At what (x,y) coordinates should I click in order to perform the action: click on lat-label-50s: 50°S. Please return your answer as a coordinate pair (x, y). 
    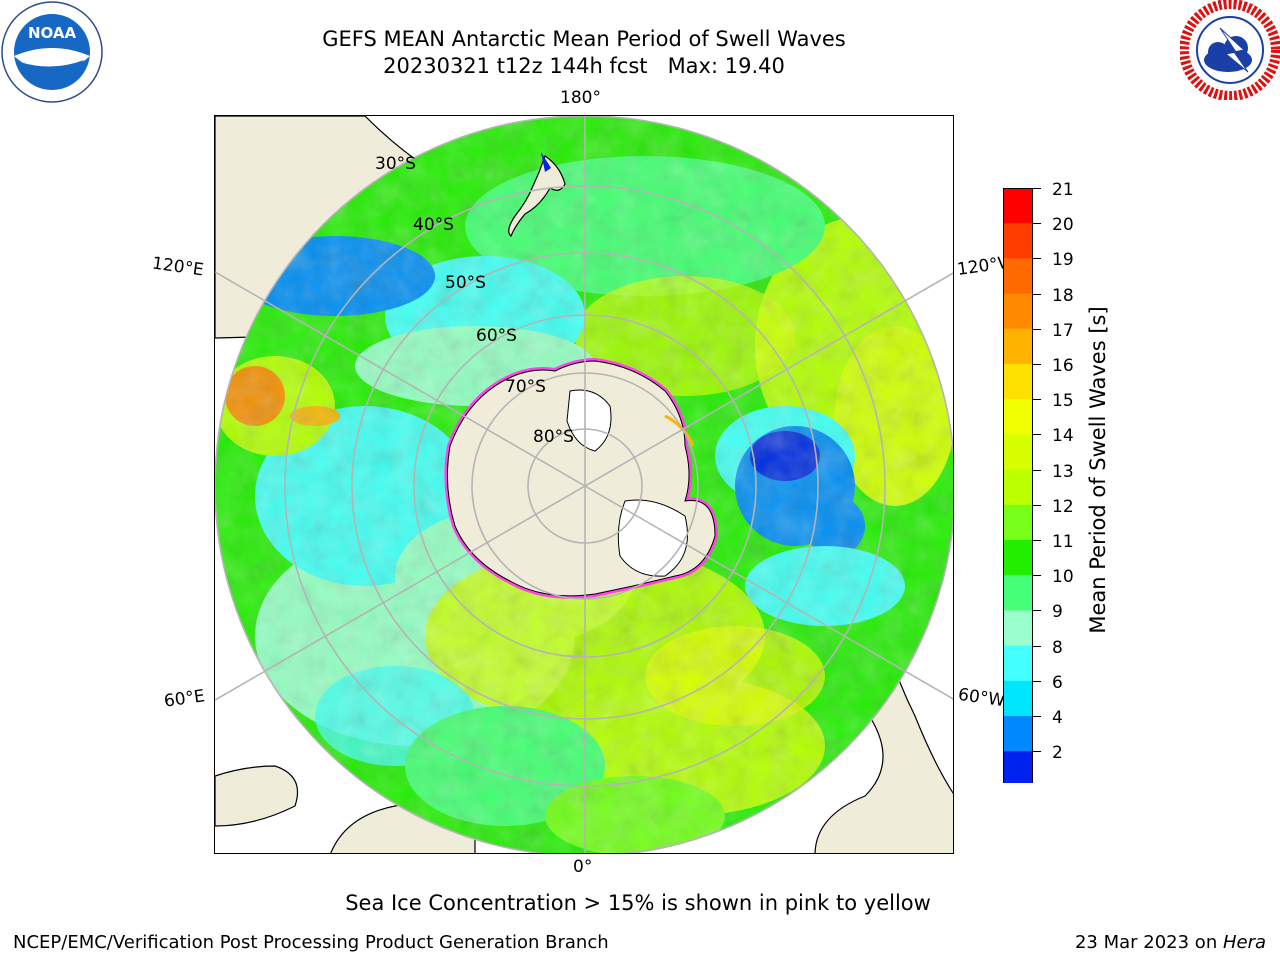
    Looking at the image, I should click on (465, 283).